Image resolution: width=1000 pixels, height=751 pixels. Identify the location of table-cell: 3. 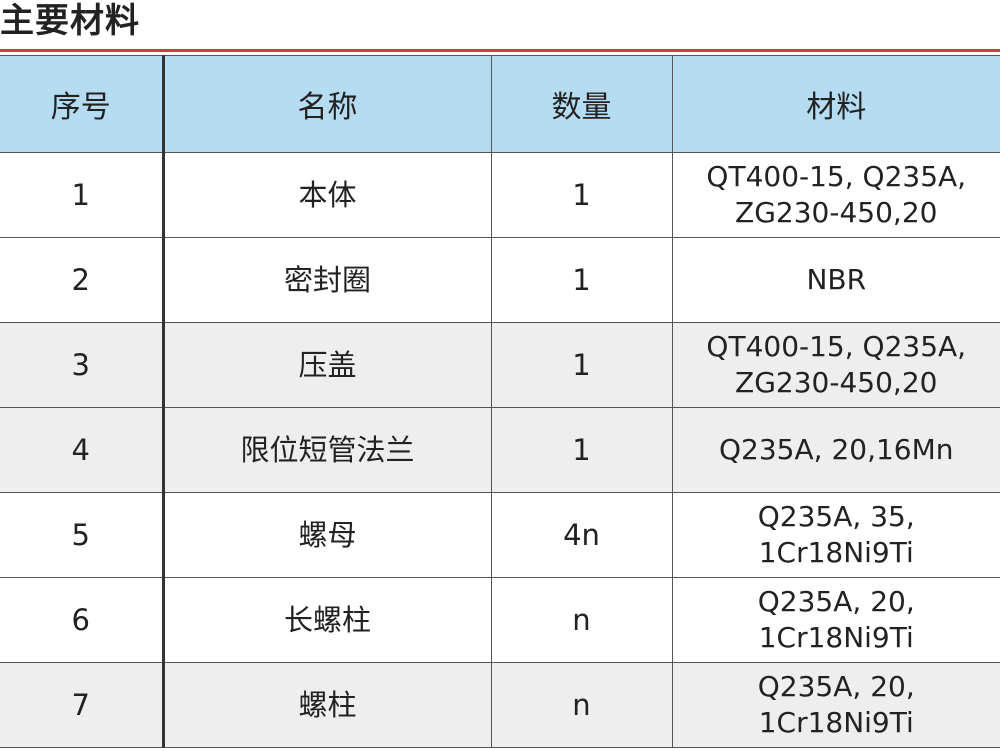
(82, 365).